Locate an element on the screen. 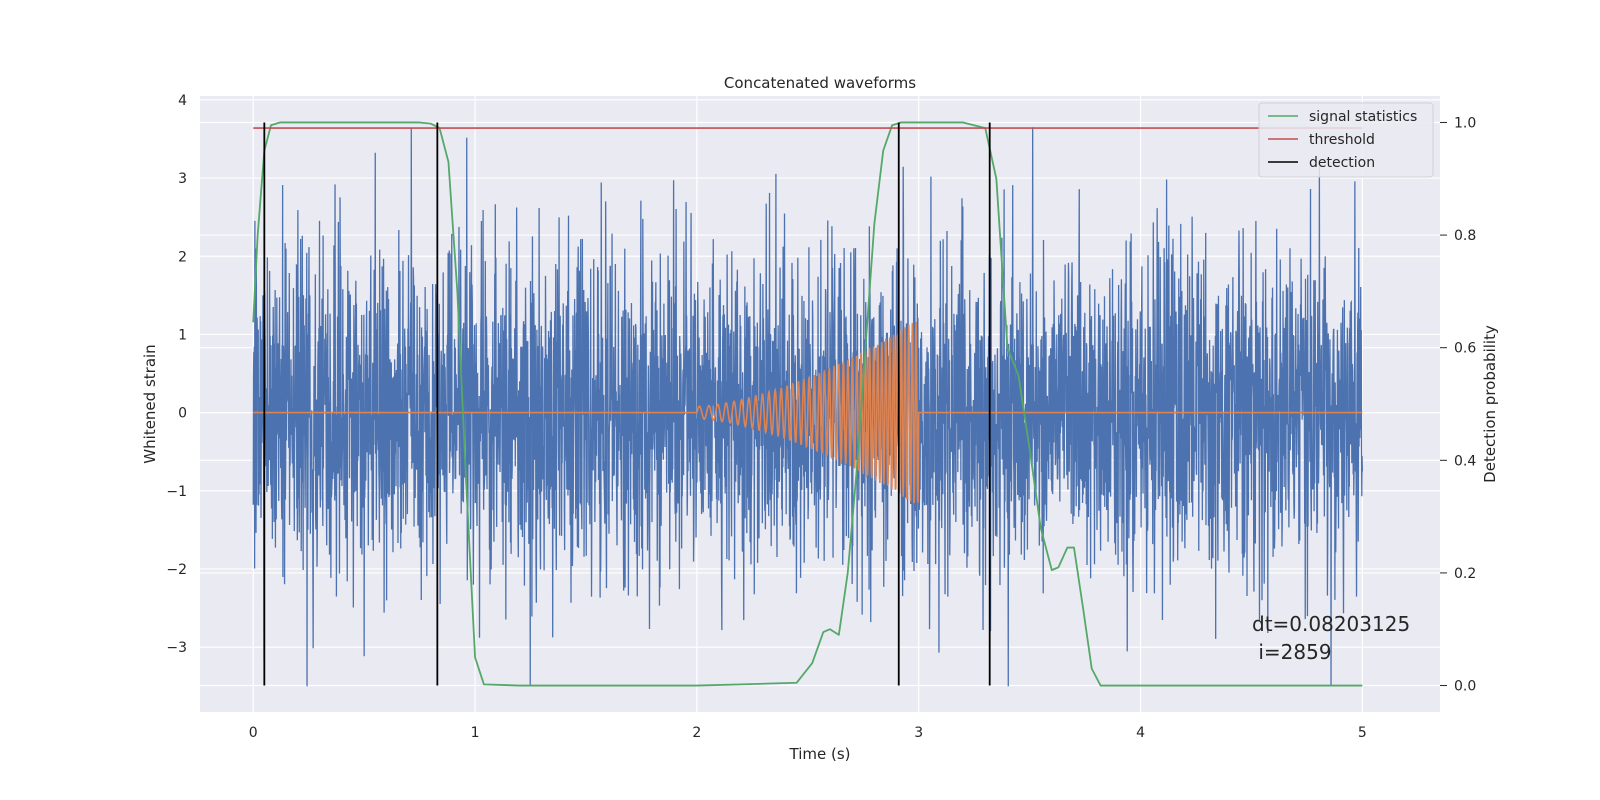 The height and width of the screenshot is (800, 1600). y-tick-label: 0 is located at coordinates (182, 414).